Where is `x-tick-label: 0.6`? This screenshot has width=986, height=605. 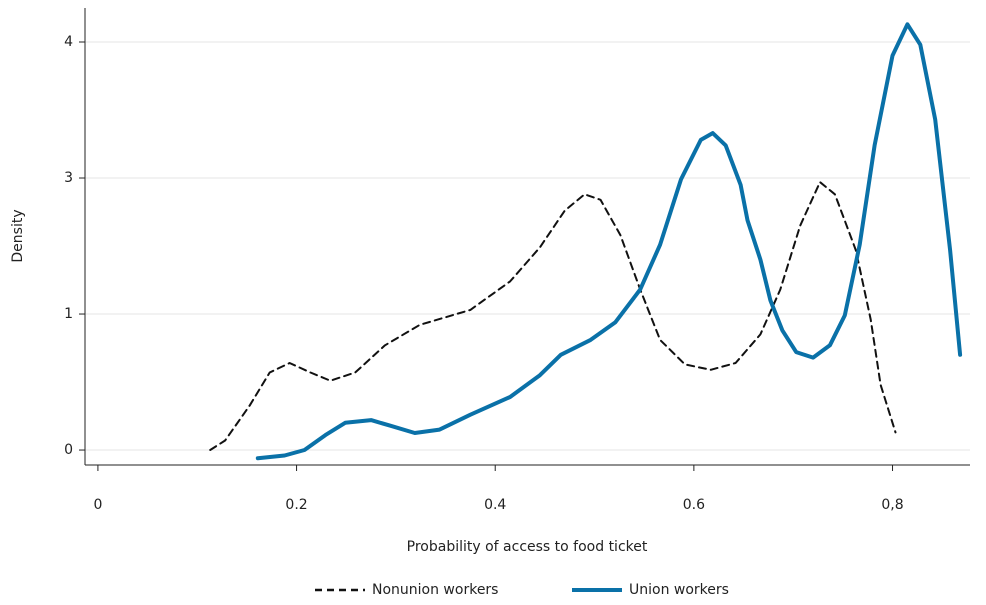
x-tick-label: 0.6 is located at coordinates (694, 505).